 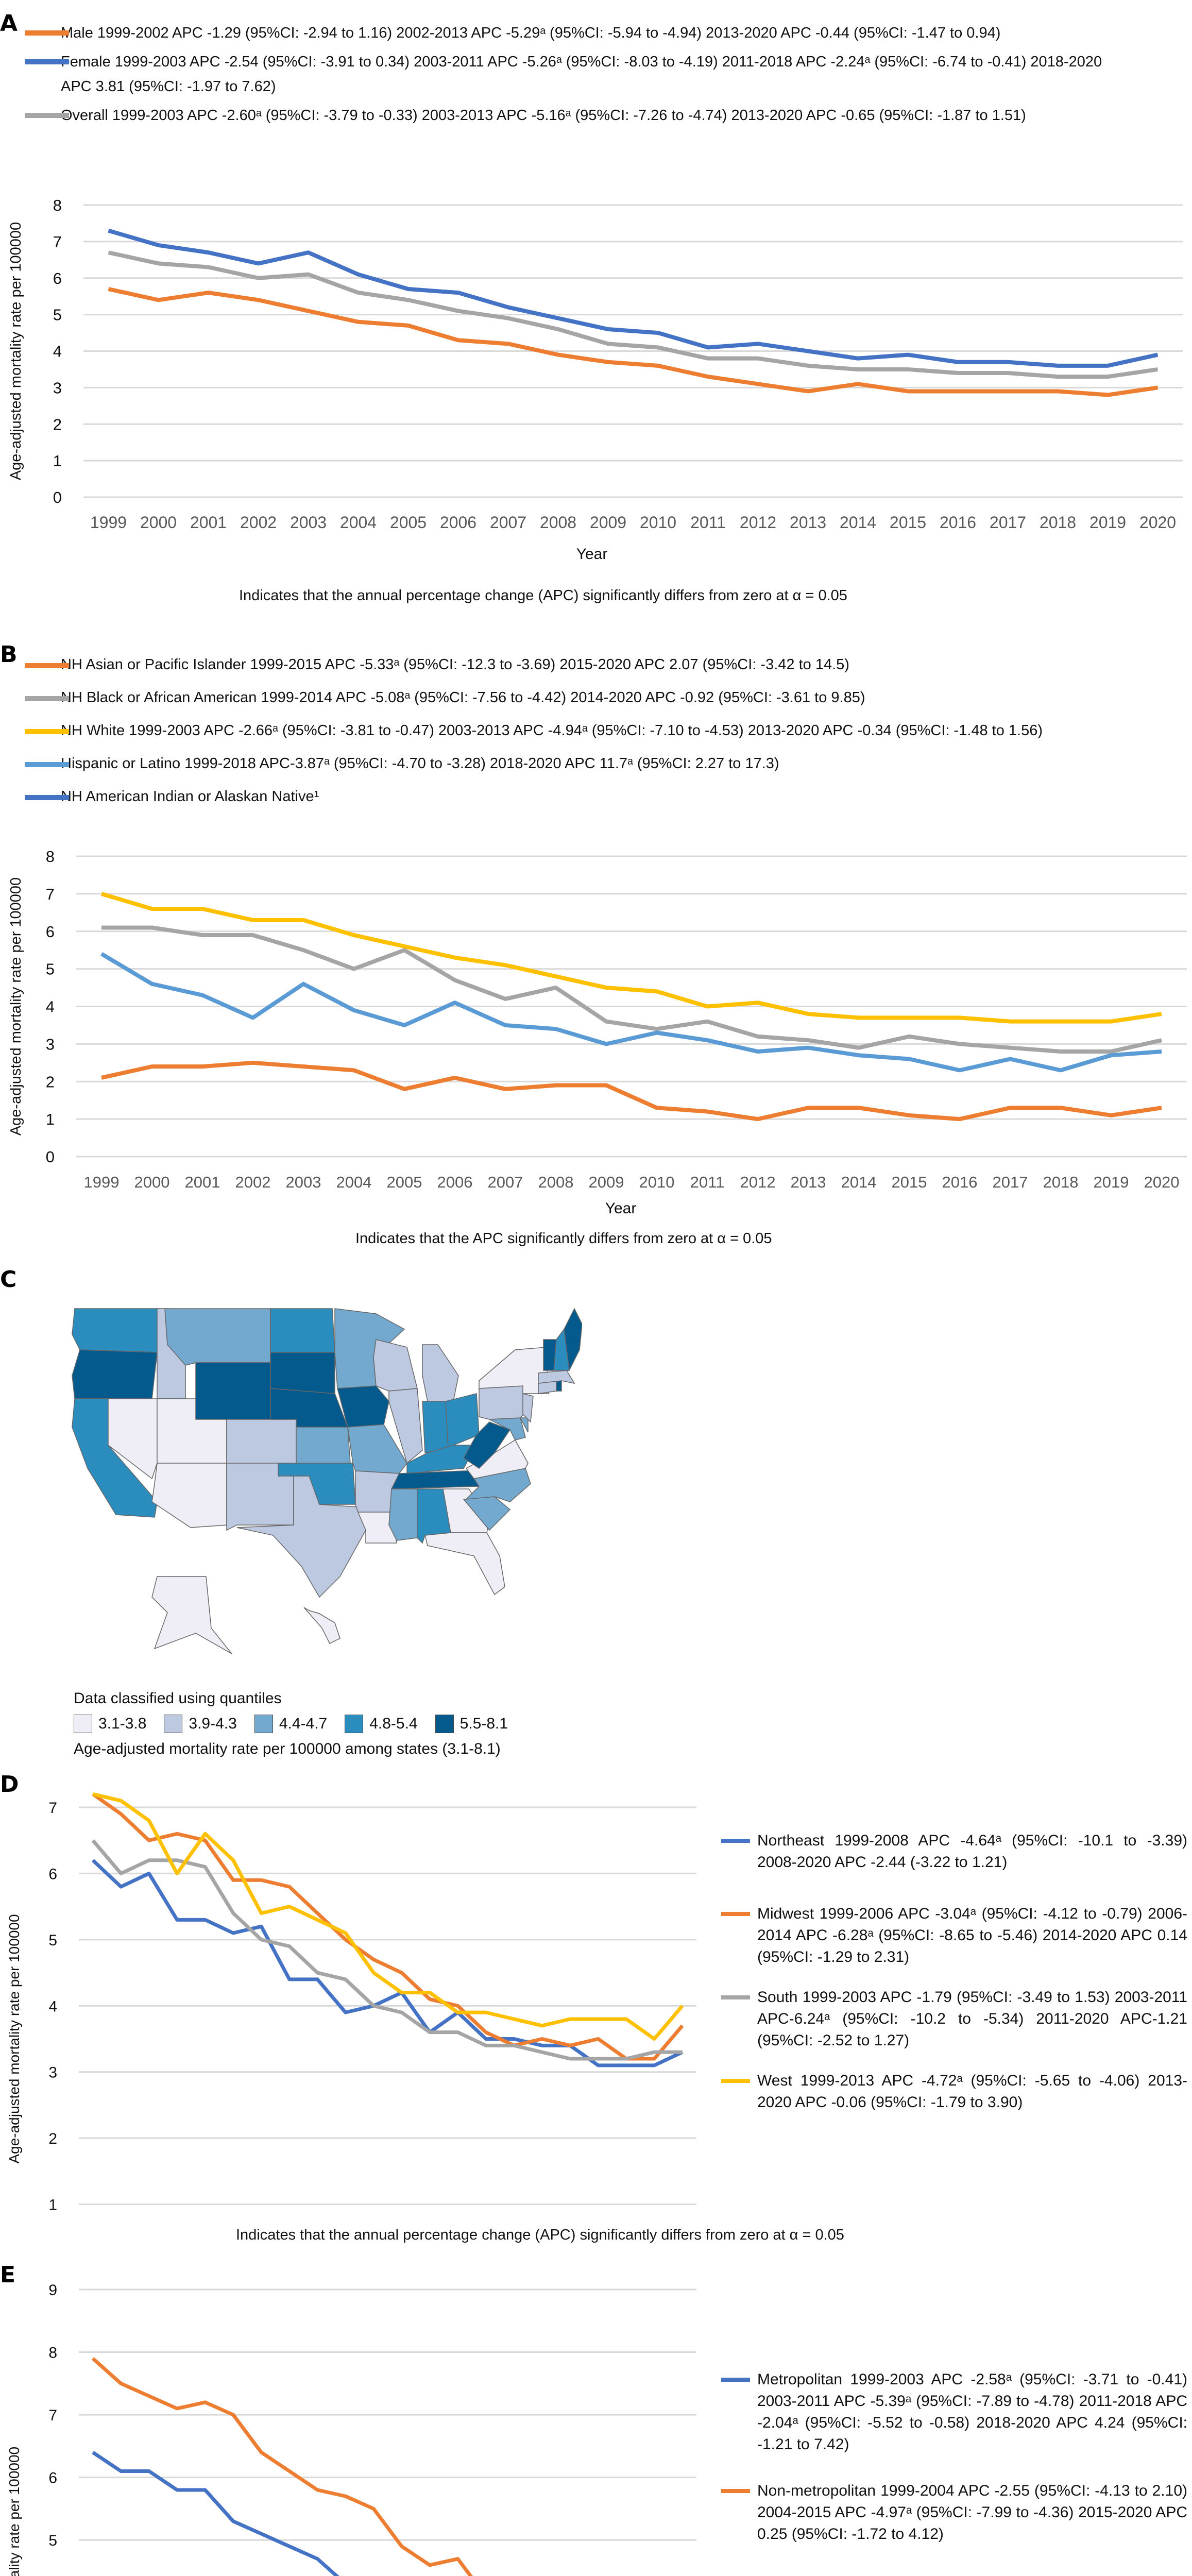 I want to click on x-tick-label: 2018, so click(x=1061, y=1182).